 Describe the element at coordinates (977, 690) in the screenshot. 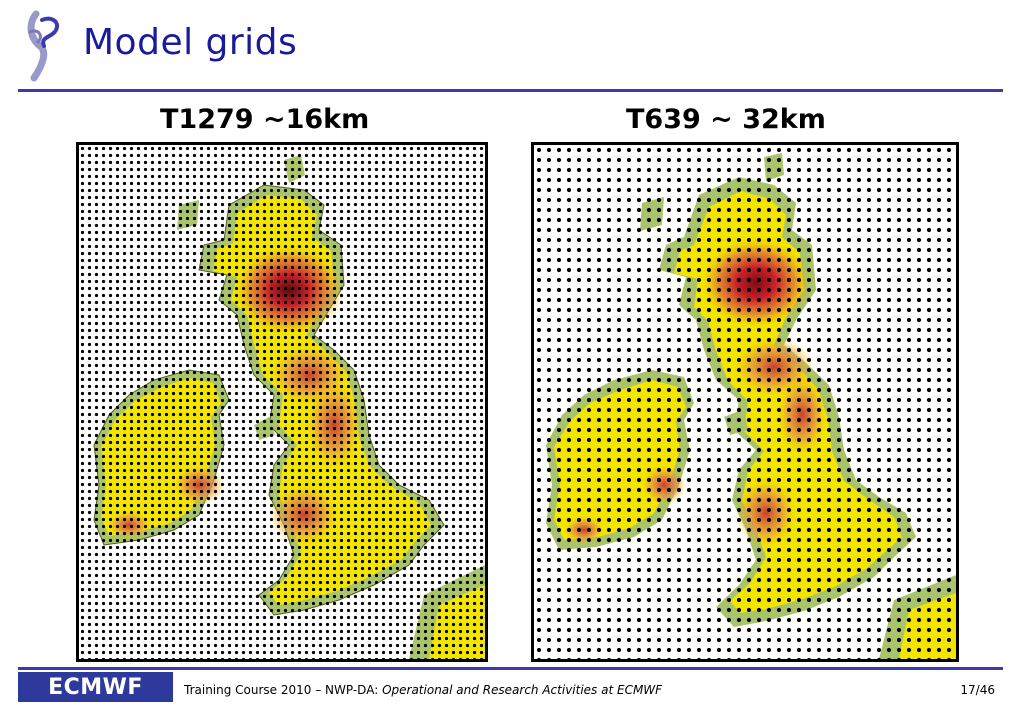

I see `page-number: 17/46` at that location.